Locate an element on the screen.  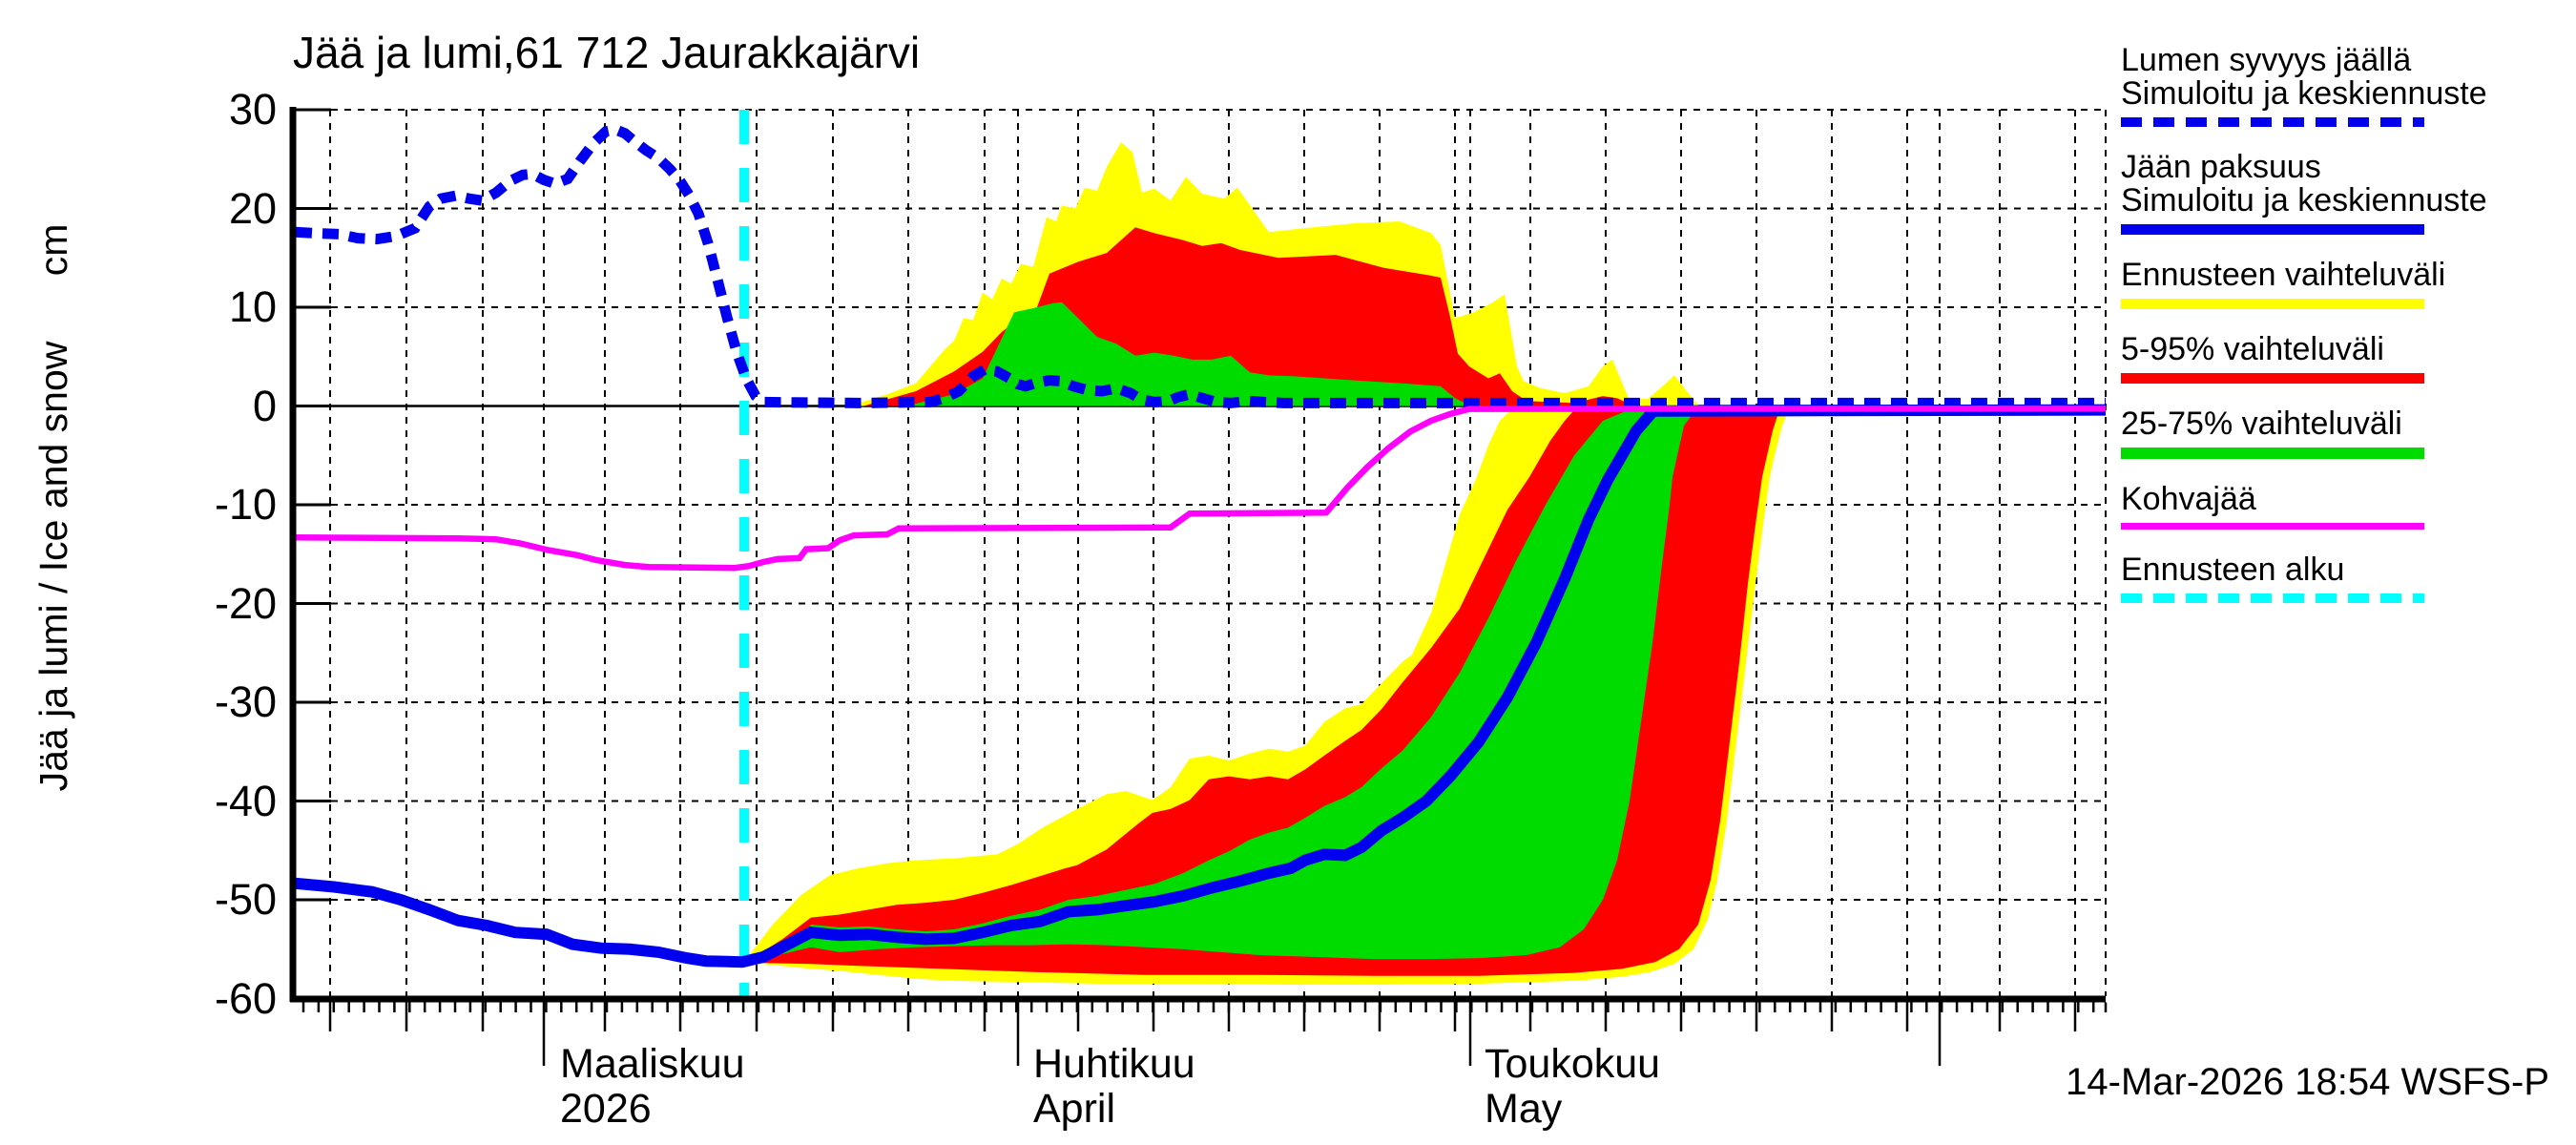
legend-entry-3: 5-95% vaihteluväli is located at coordinates (2321, 358).